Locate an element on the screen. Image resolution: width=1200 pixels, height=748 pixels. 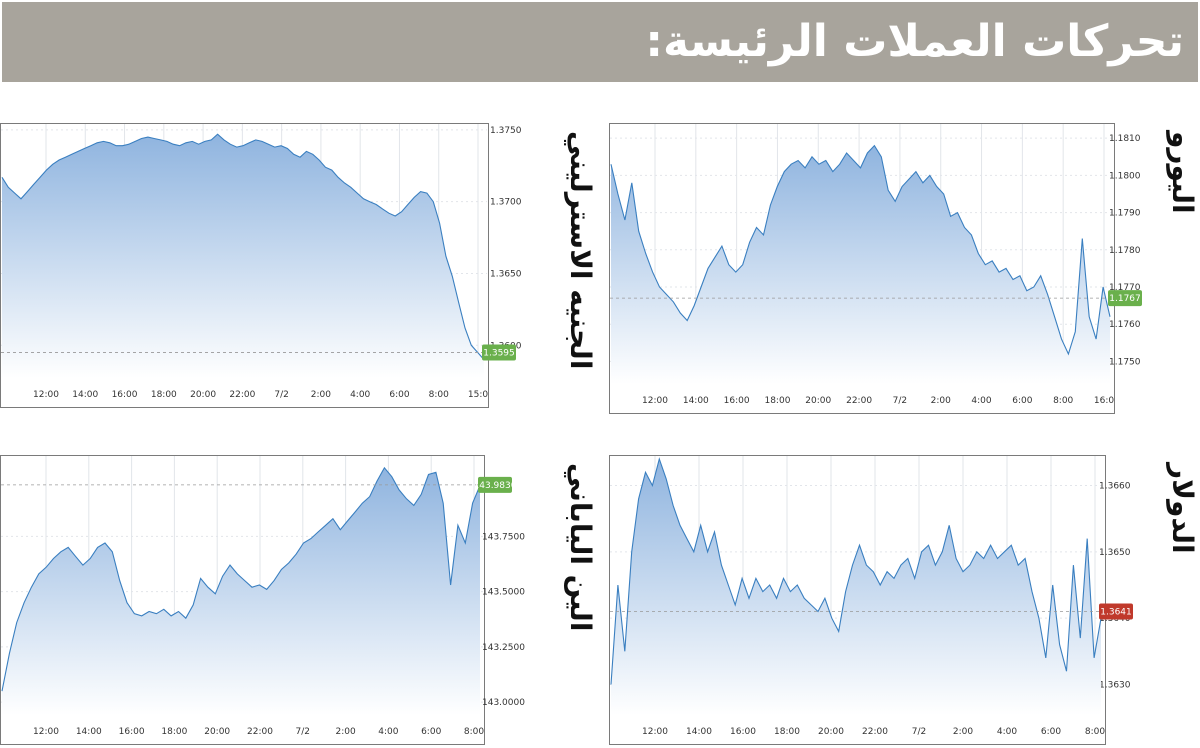
y-tick-label: 1.3750 is located at coordinates (506, 131).